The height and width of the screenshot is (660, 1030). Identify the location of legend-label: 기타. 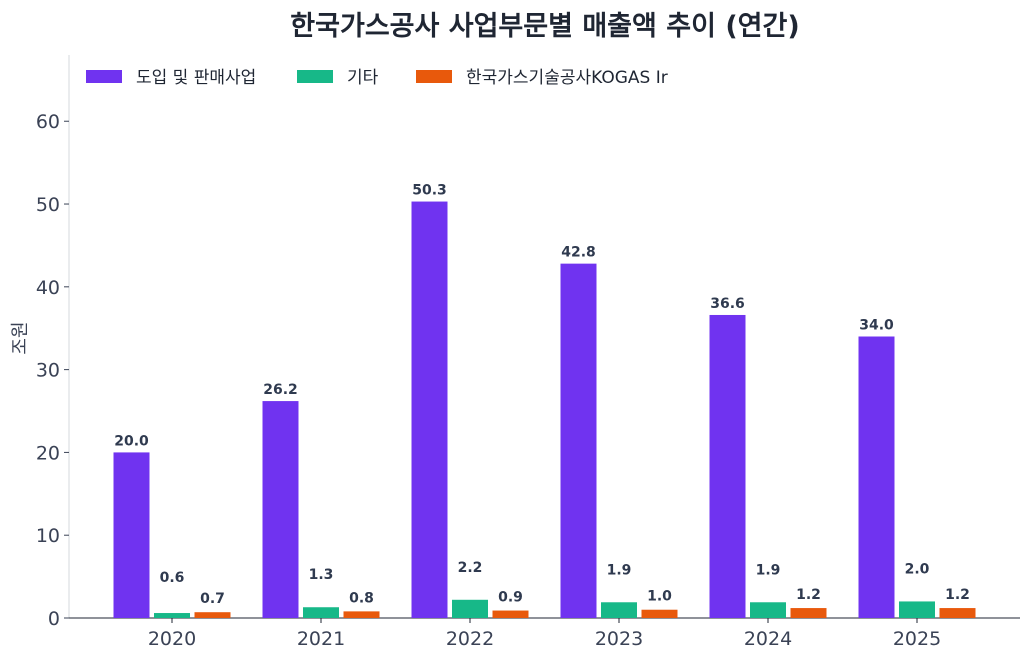
(363, 78).